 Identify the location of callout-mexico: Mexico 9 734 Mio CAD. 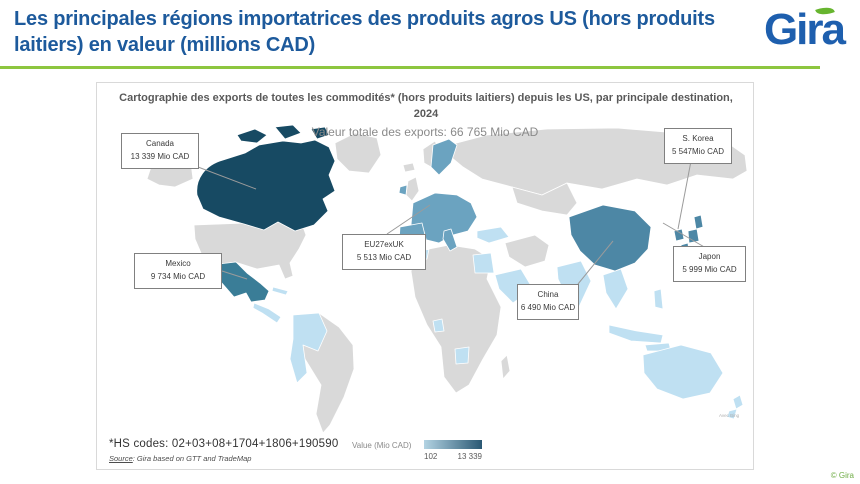
(178, 271).